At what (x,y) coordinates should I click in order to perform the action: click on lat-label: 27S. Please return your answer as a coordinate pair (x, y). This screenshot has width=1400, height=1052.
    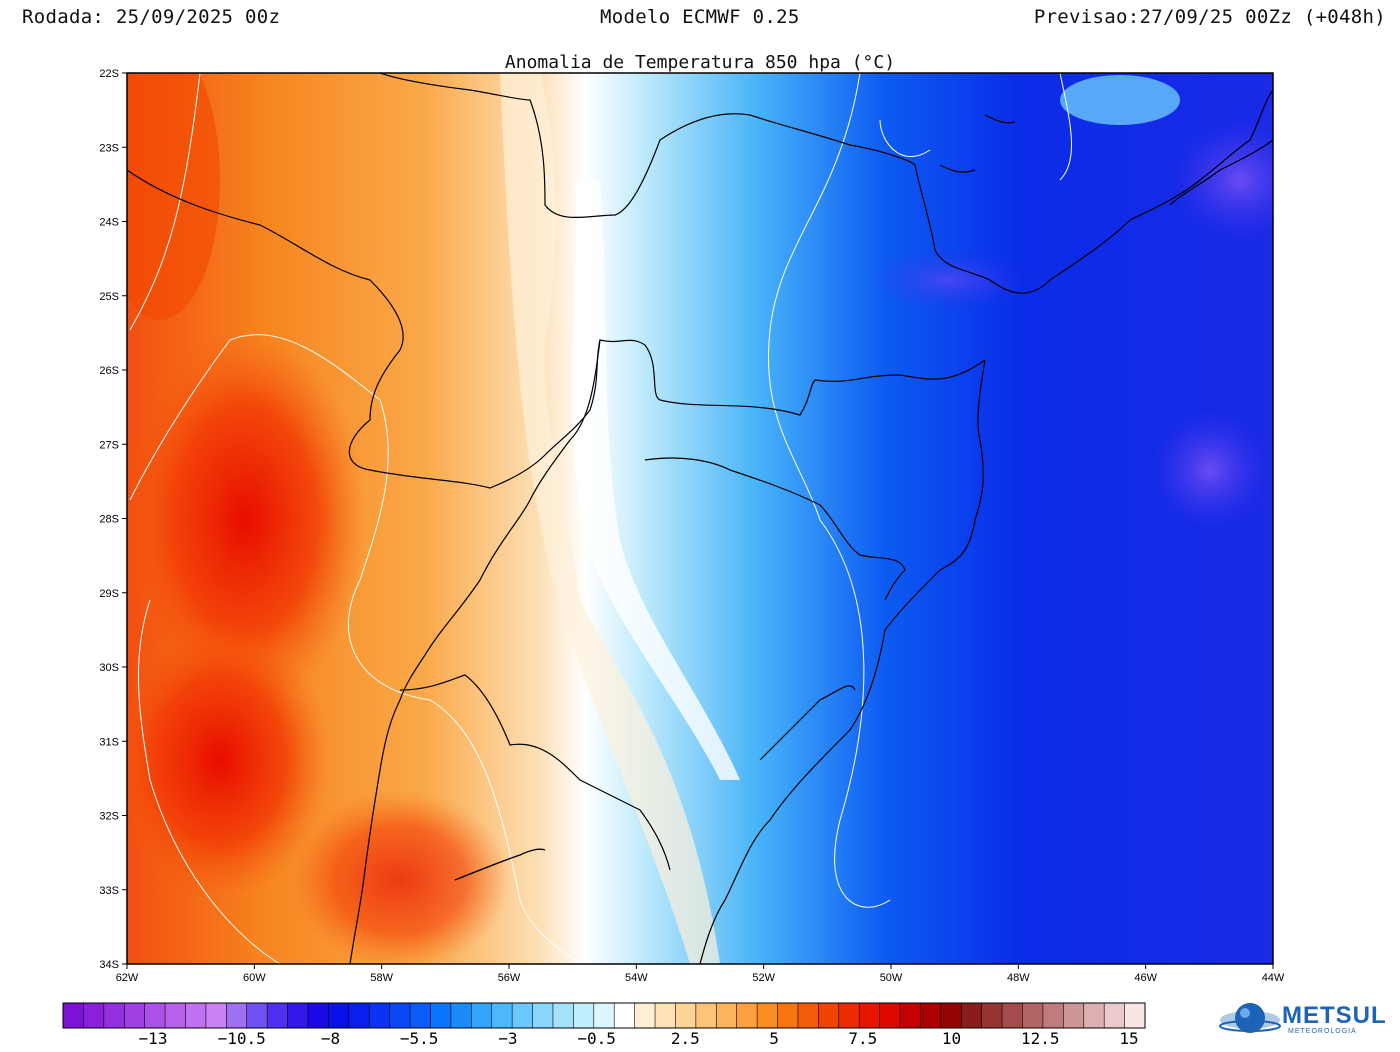
    Looking at the image, I should click on (109, 445).